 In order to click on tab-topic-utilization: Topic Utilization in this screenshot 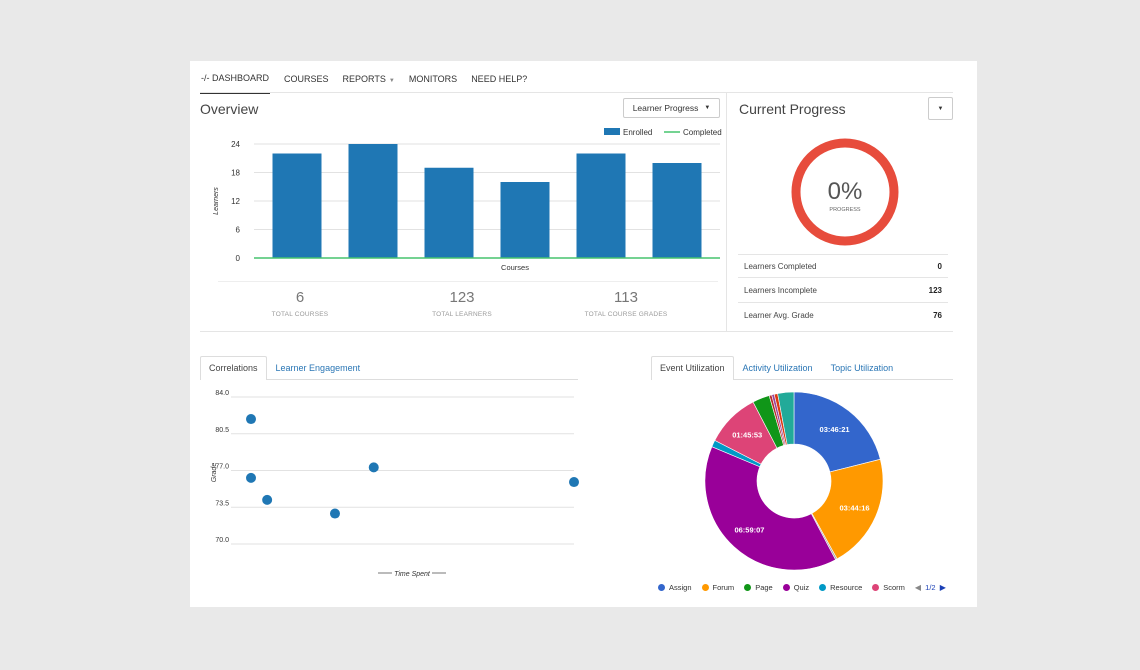, I will do `click(862, 368)`.